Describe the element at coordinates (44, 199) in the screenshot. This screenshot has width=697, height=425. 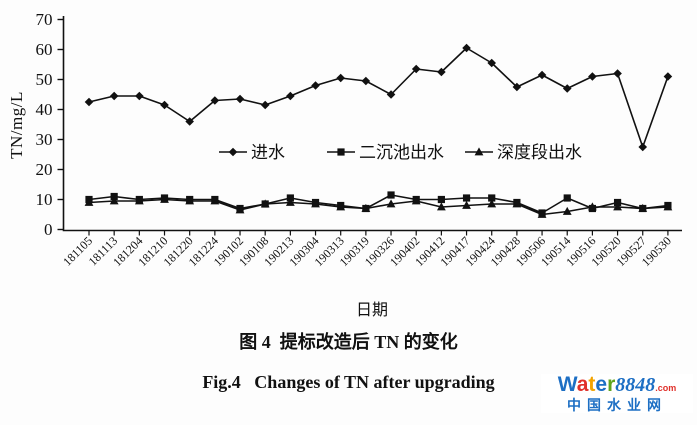
I see `y-tick-label: 10` at that location.